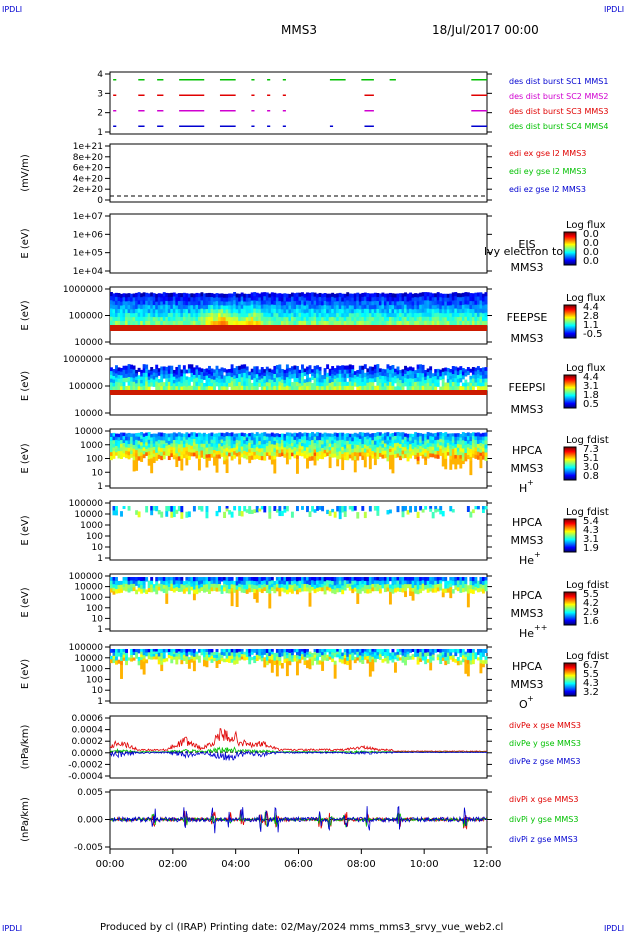 Image resolution: width=630 pixels, height=934 pixels. I want to click on ytick-label: 10000, so click(88, 343).